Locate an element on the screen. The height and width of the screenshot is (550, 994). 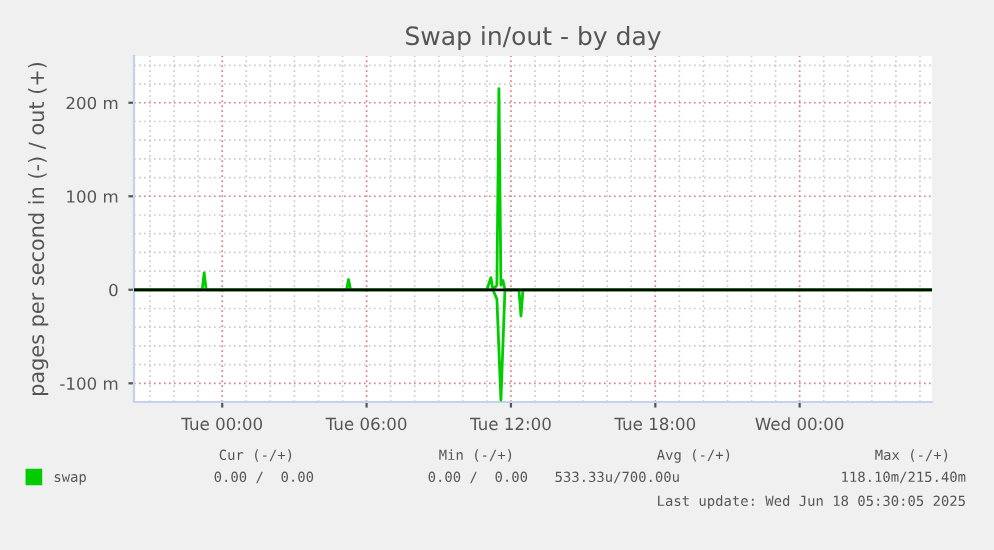
x-tick-label: Tue 12:00 is located at coordinates (510, 424).